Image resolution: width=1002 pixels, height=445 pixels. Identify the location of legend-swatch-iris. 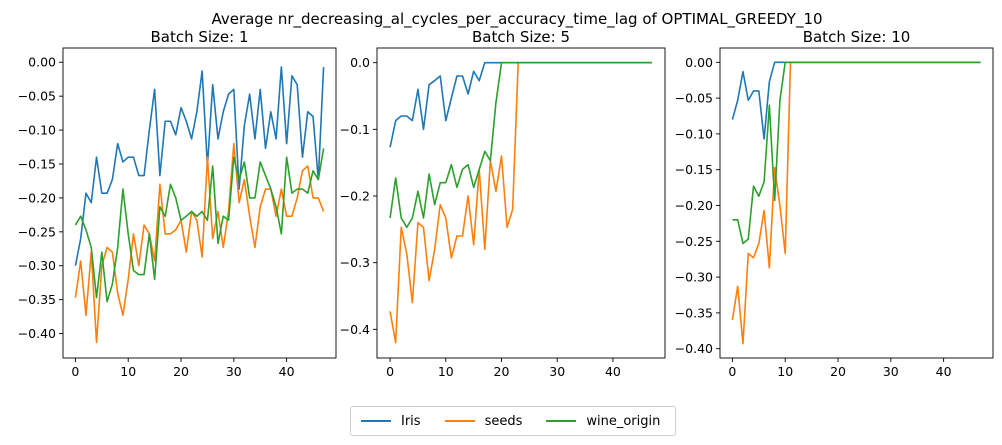
(376, 421).